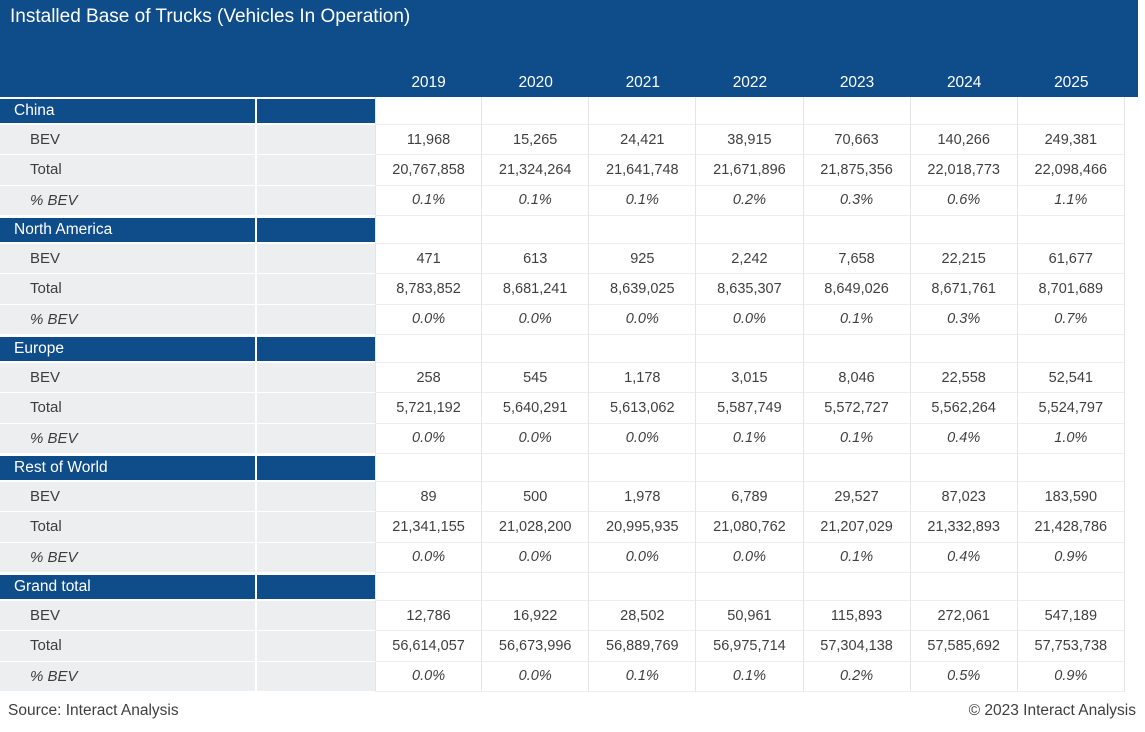 This screenshot has height=732, width=1145. I want to click on table-cell: 925, so click(643, 259).